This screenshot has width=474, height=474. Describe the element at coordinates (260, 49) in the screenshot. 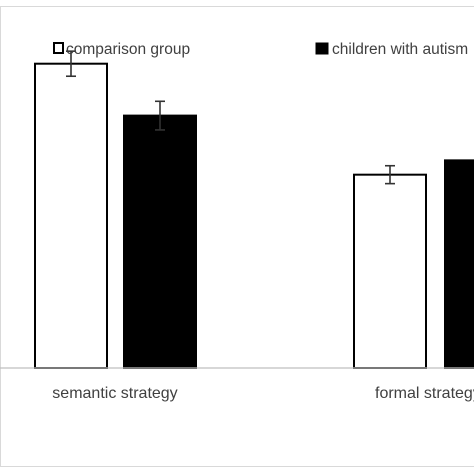

I see `legend: comparison group children with autism` at that location.